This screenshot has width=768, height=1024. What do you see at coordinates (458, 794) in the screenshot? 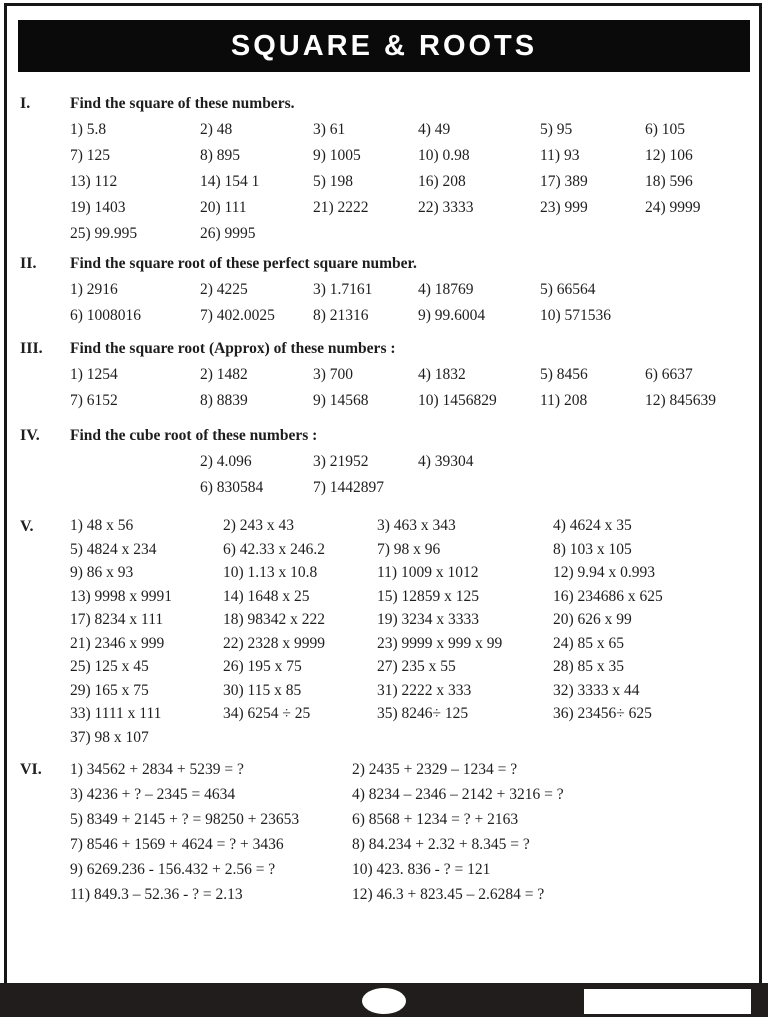
I see `exercise-item: 4) 8234 – 2346 – 2142 + 3216 = ?` at bounding box center [458, 794].